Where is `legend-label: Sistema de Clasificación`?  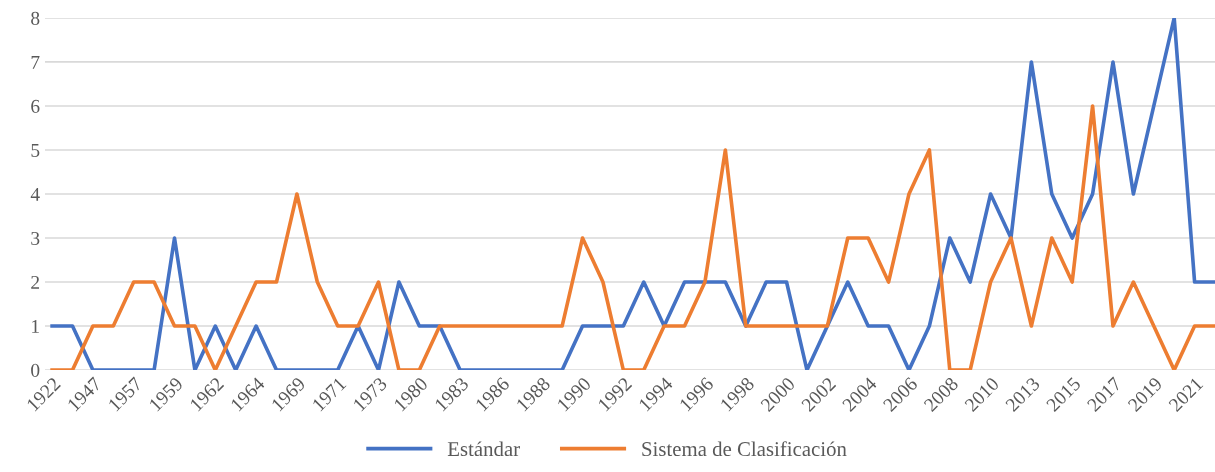
legend-label: Sistema de Clasificación is located at coordinates (744, 449).